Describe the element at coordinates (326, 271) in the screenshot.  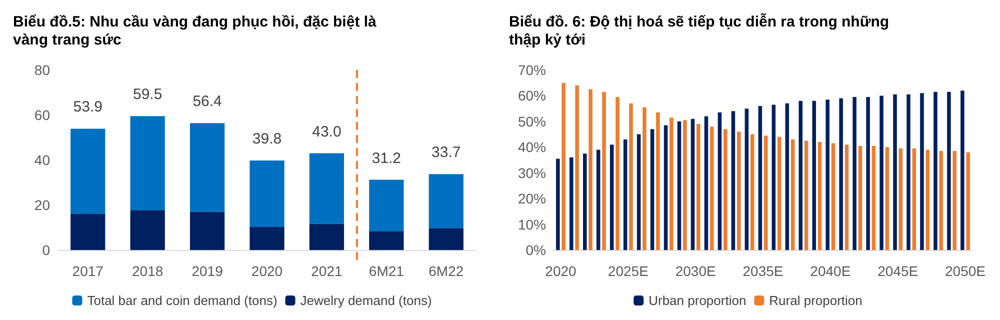
I see `x-tick-label: 2021` at that location.